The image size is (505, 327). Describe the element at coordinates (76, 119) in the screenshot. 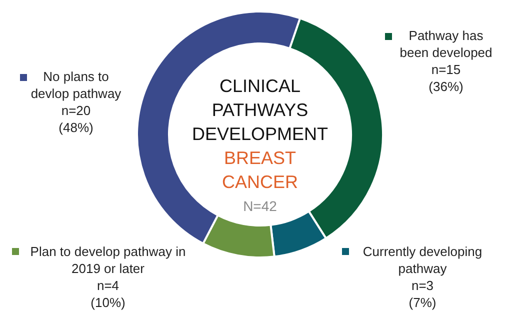

I see `data-label: n=20 (48%)` at that location.